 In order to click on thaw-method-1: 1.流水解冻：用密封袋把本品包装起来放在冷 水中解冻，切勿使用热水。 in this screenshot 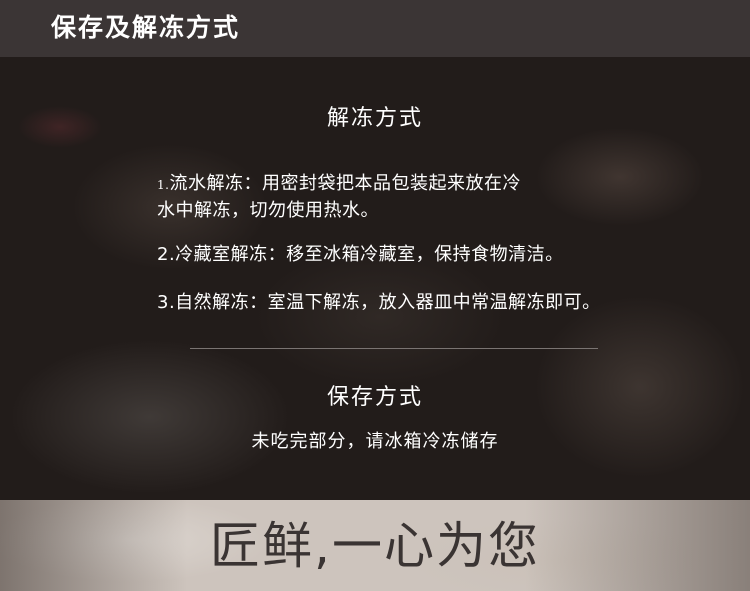, I will do `click(377, 197)`.